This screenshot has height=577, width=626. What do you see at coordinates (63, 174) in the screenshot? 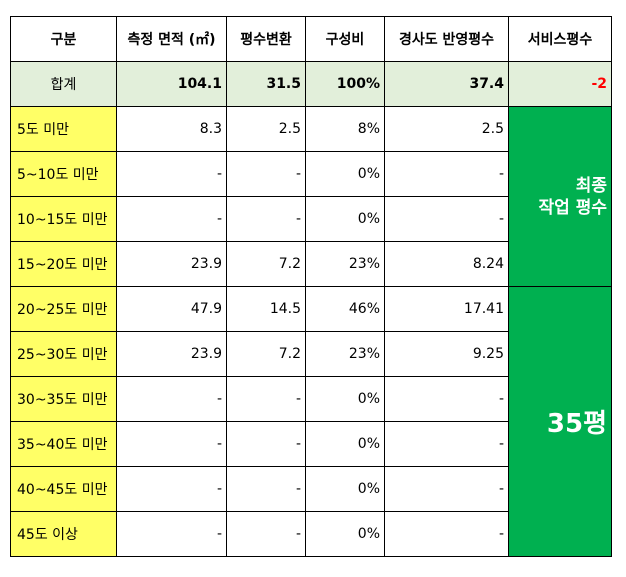
I see `row-category: 5~10도 미만` at bounding box center [63, 174].